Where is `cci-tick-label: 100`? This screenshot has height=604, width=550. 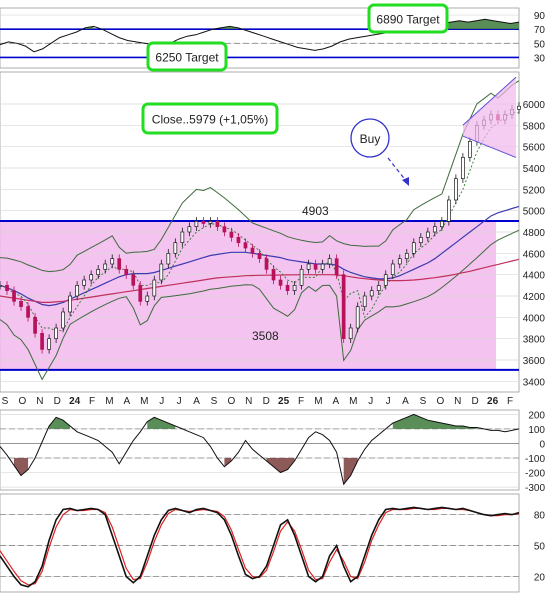 cci-tick-label: 100 is located at coordinates (536, 430).